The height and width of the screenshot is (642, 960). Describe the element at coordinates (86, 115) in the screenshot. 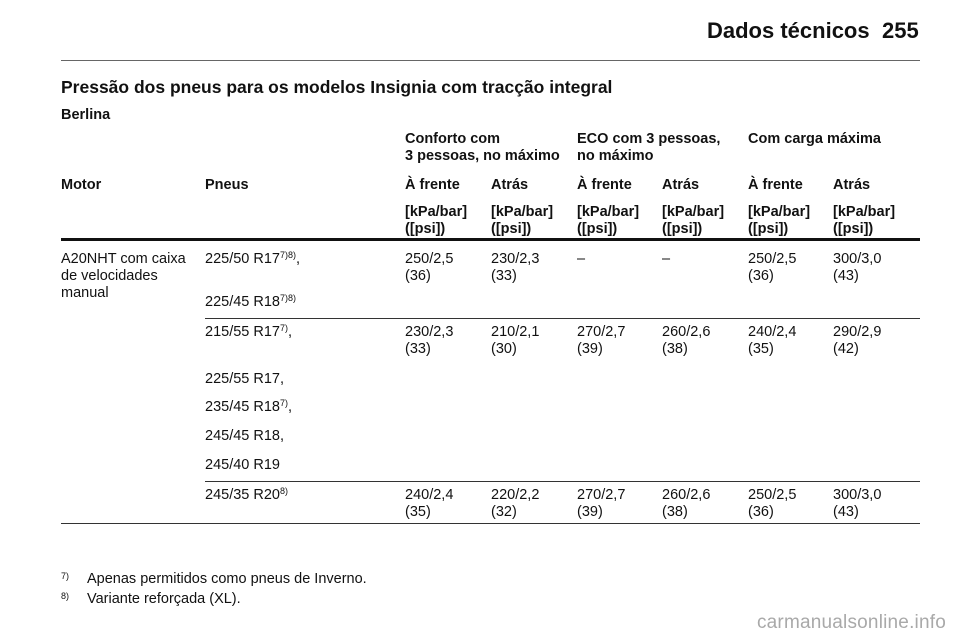

I see `subsection-title: Berlina` at that location.